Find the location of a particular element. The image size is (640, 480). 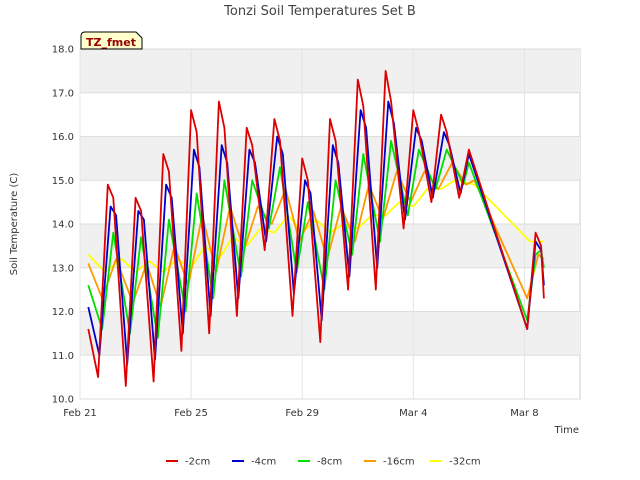

legend-label: -16cm is located at coordinates (399, 462).